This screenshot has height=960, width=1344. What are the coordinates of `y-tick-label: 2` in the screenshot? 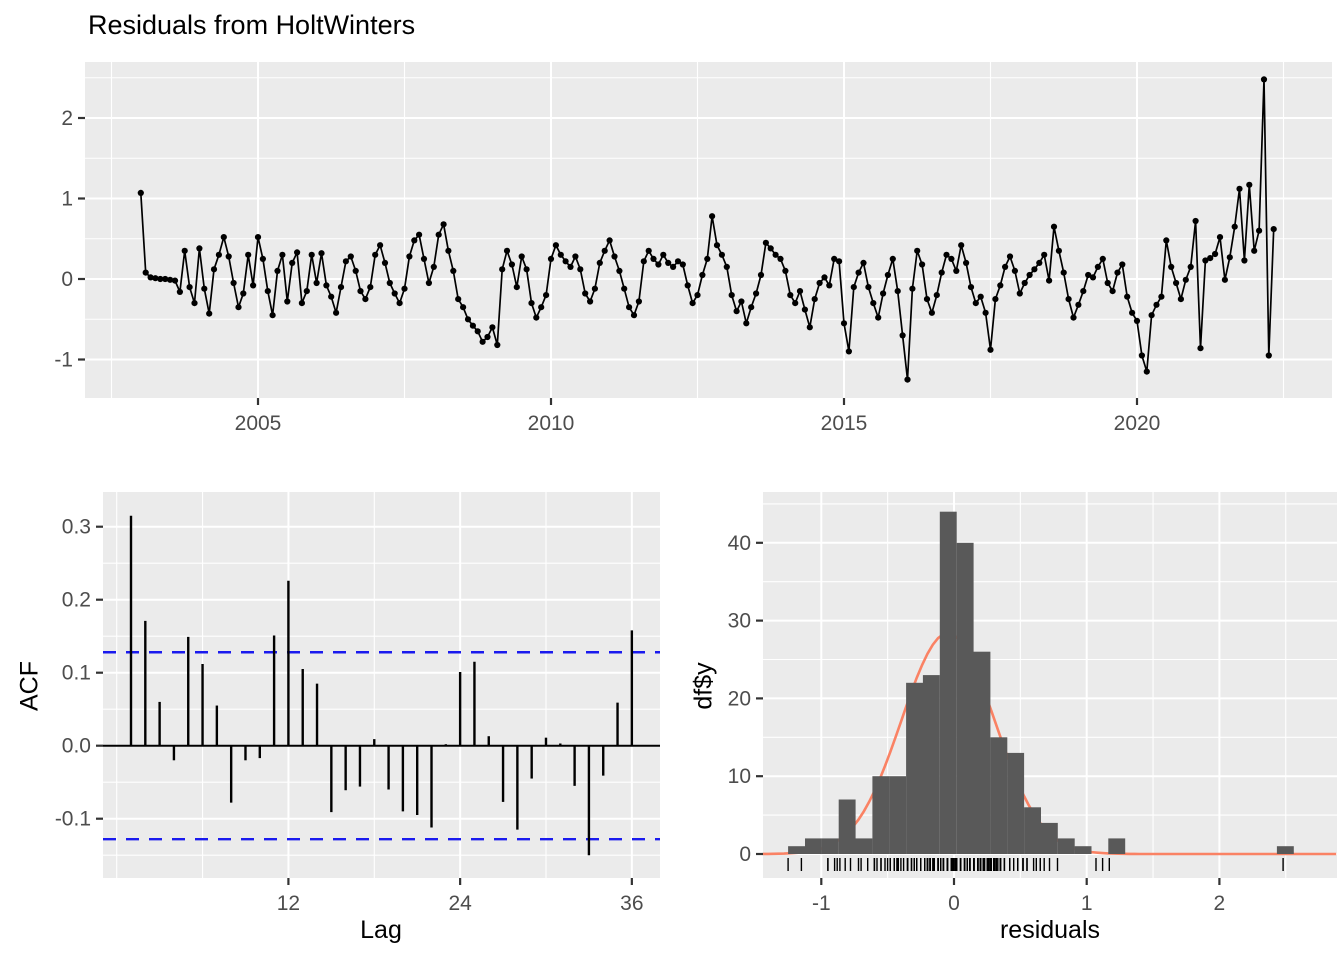 It's located at (67, 118).